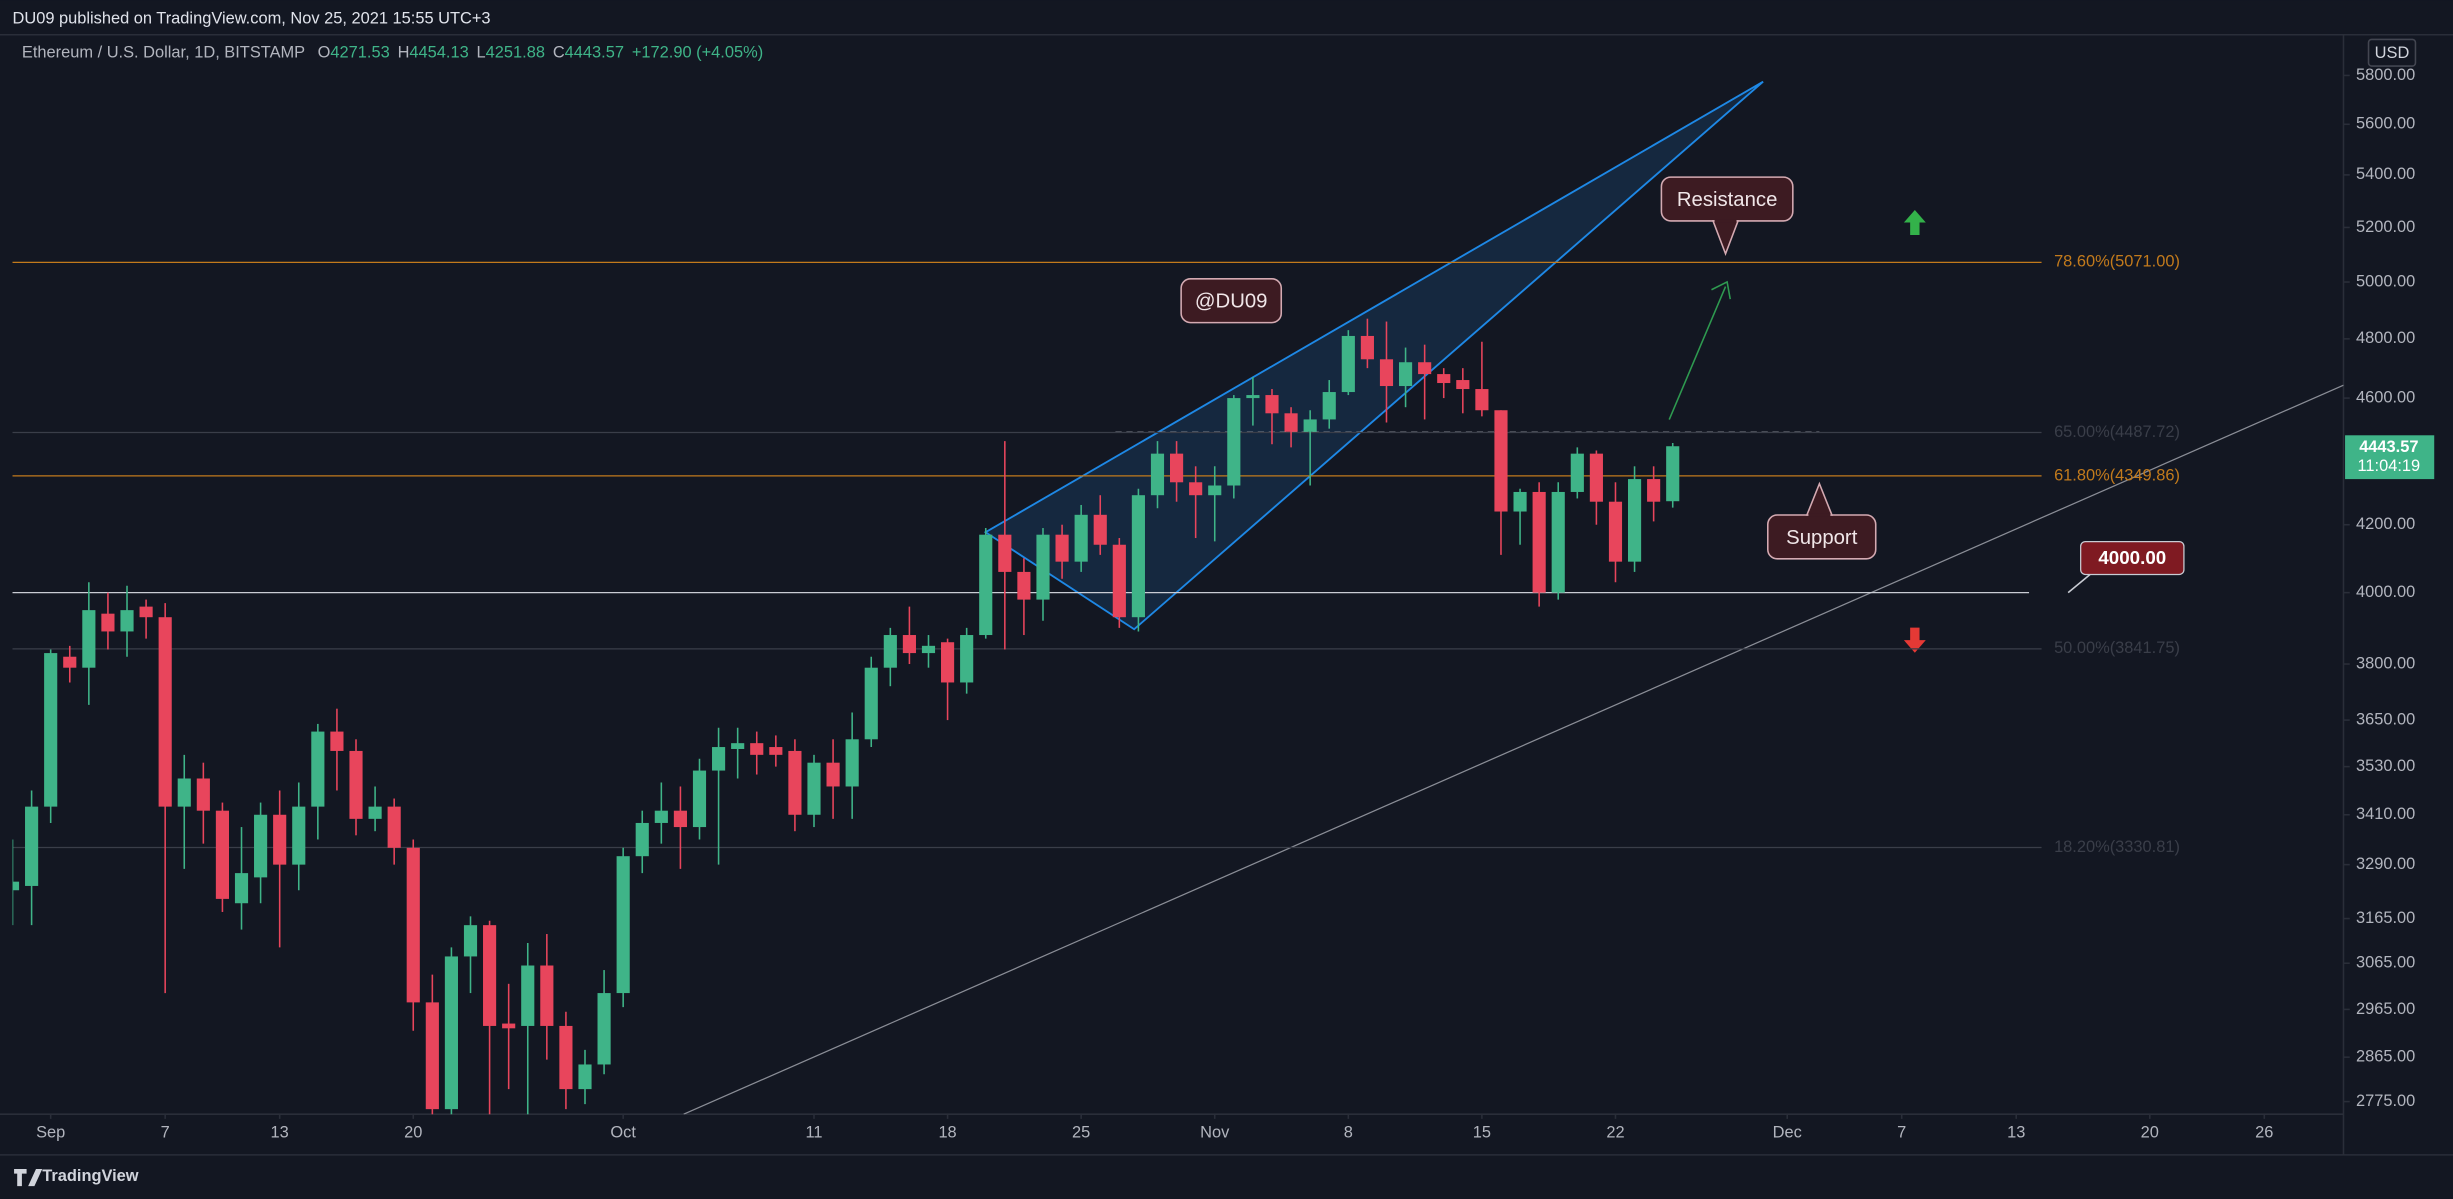 The height and width of the screenshot is (1199, 2453). What do you see at coordinates (1482, 1132) in the screenshot?
I see `x-tick-label: 15` at bounding box center [1482, 1132].